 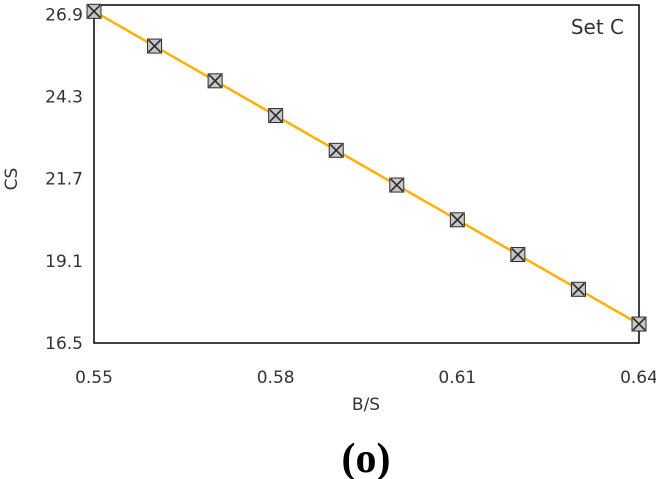 What do you see at coordinates (64, 262) in the screenshot?
I see `y-tick-label: 19.1` at bounding box center [64, 262].